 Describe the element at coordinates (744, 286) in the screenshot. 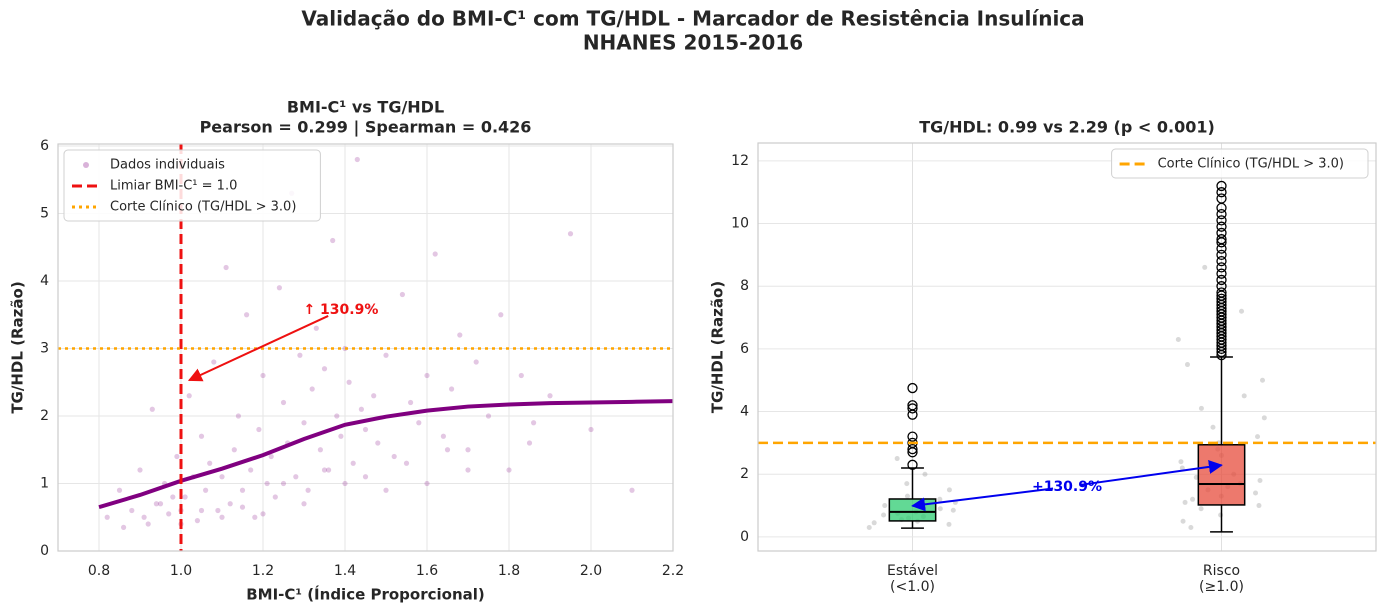

I see `y-tick-label: 8` at that location.